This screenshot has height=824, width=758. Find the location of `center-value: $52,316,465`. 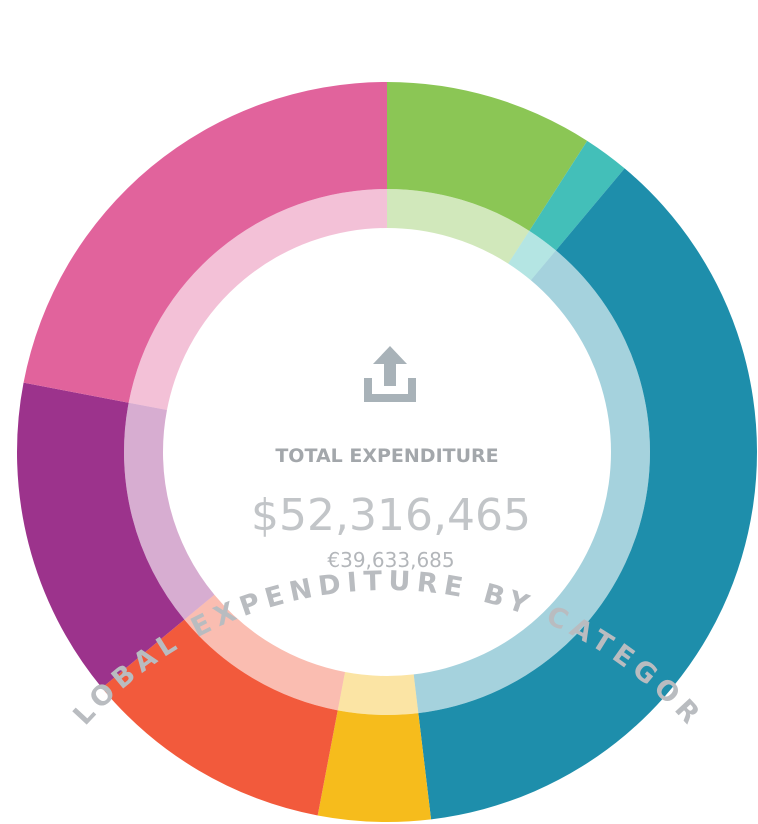

center-value: $52,316,465 is located at coordinates (391, 515).